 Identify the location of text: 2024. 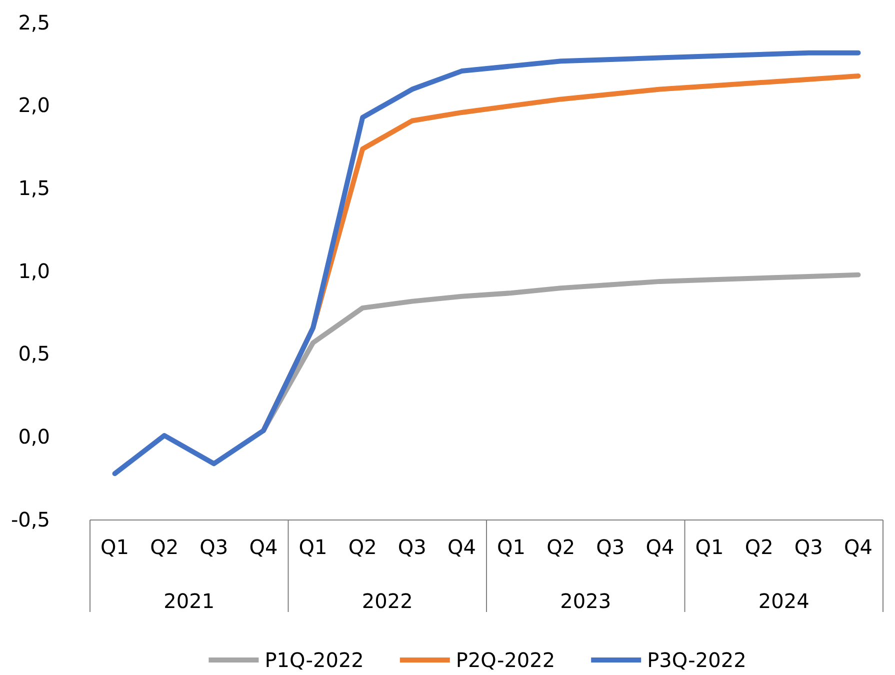
(784, 601).